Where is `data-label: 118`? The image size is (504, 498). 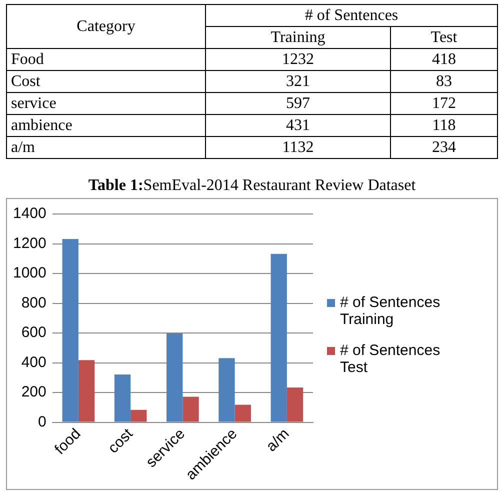
data-label: 118 is located at coordinates (444, 125).